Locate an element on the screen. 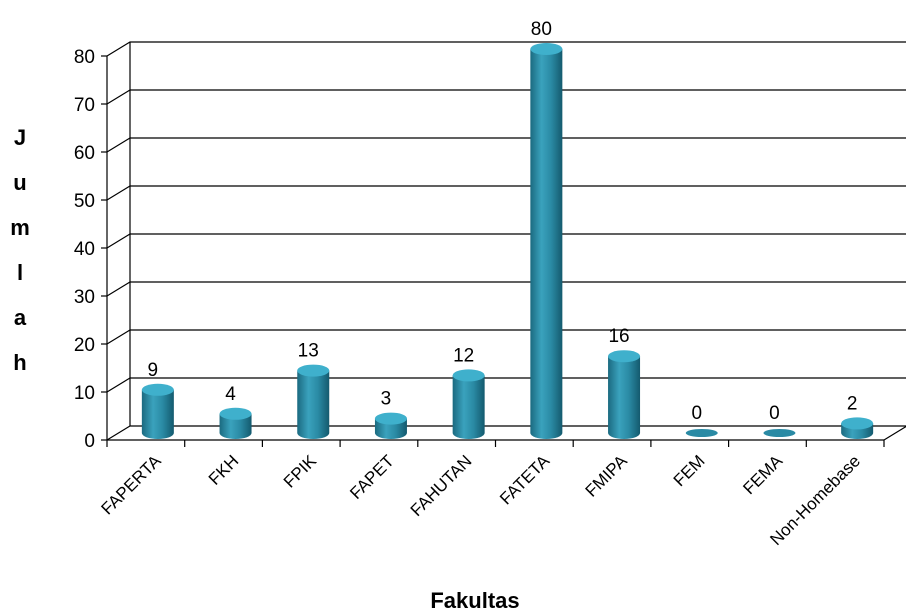  y-tick-label: 40 is located at coordinates (84, 249).